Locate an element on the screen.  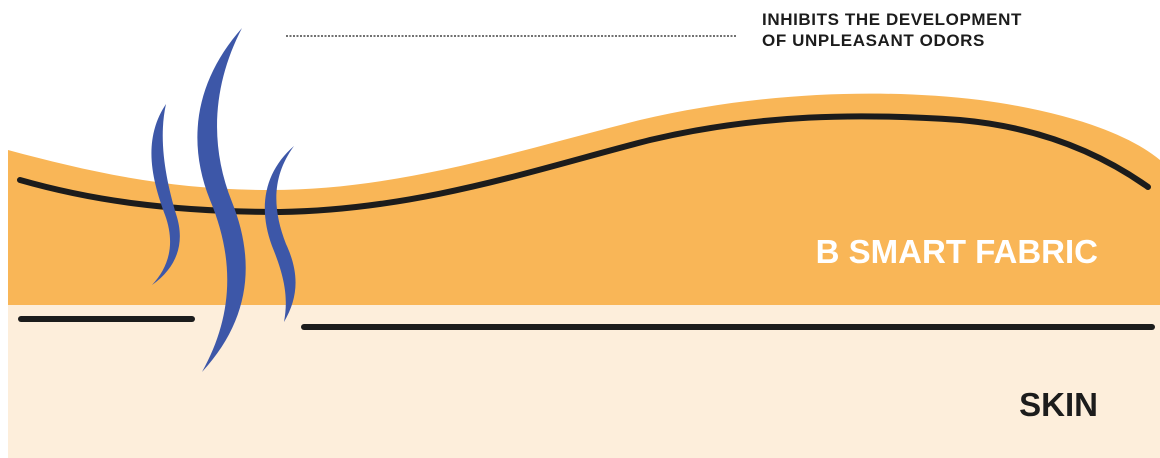
callout-line-2: OF UNPLEASANT ODORS is located at coordinates (873, 40).